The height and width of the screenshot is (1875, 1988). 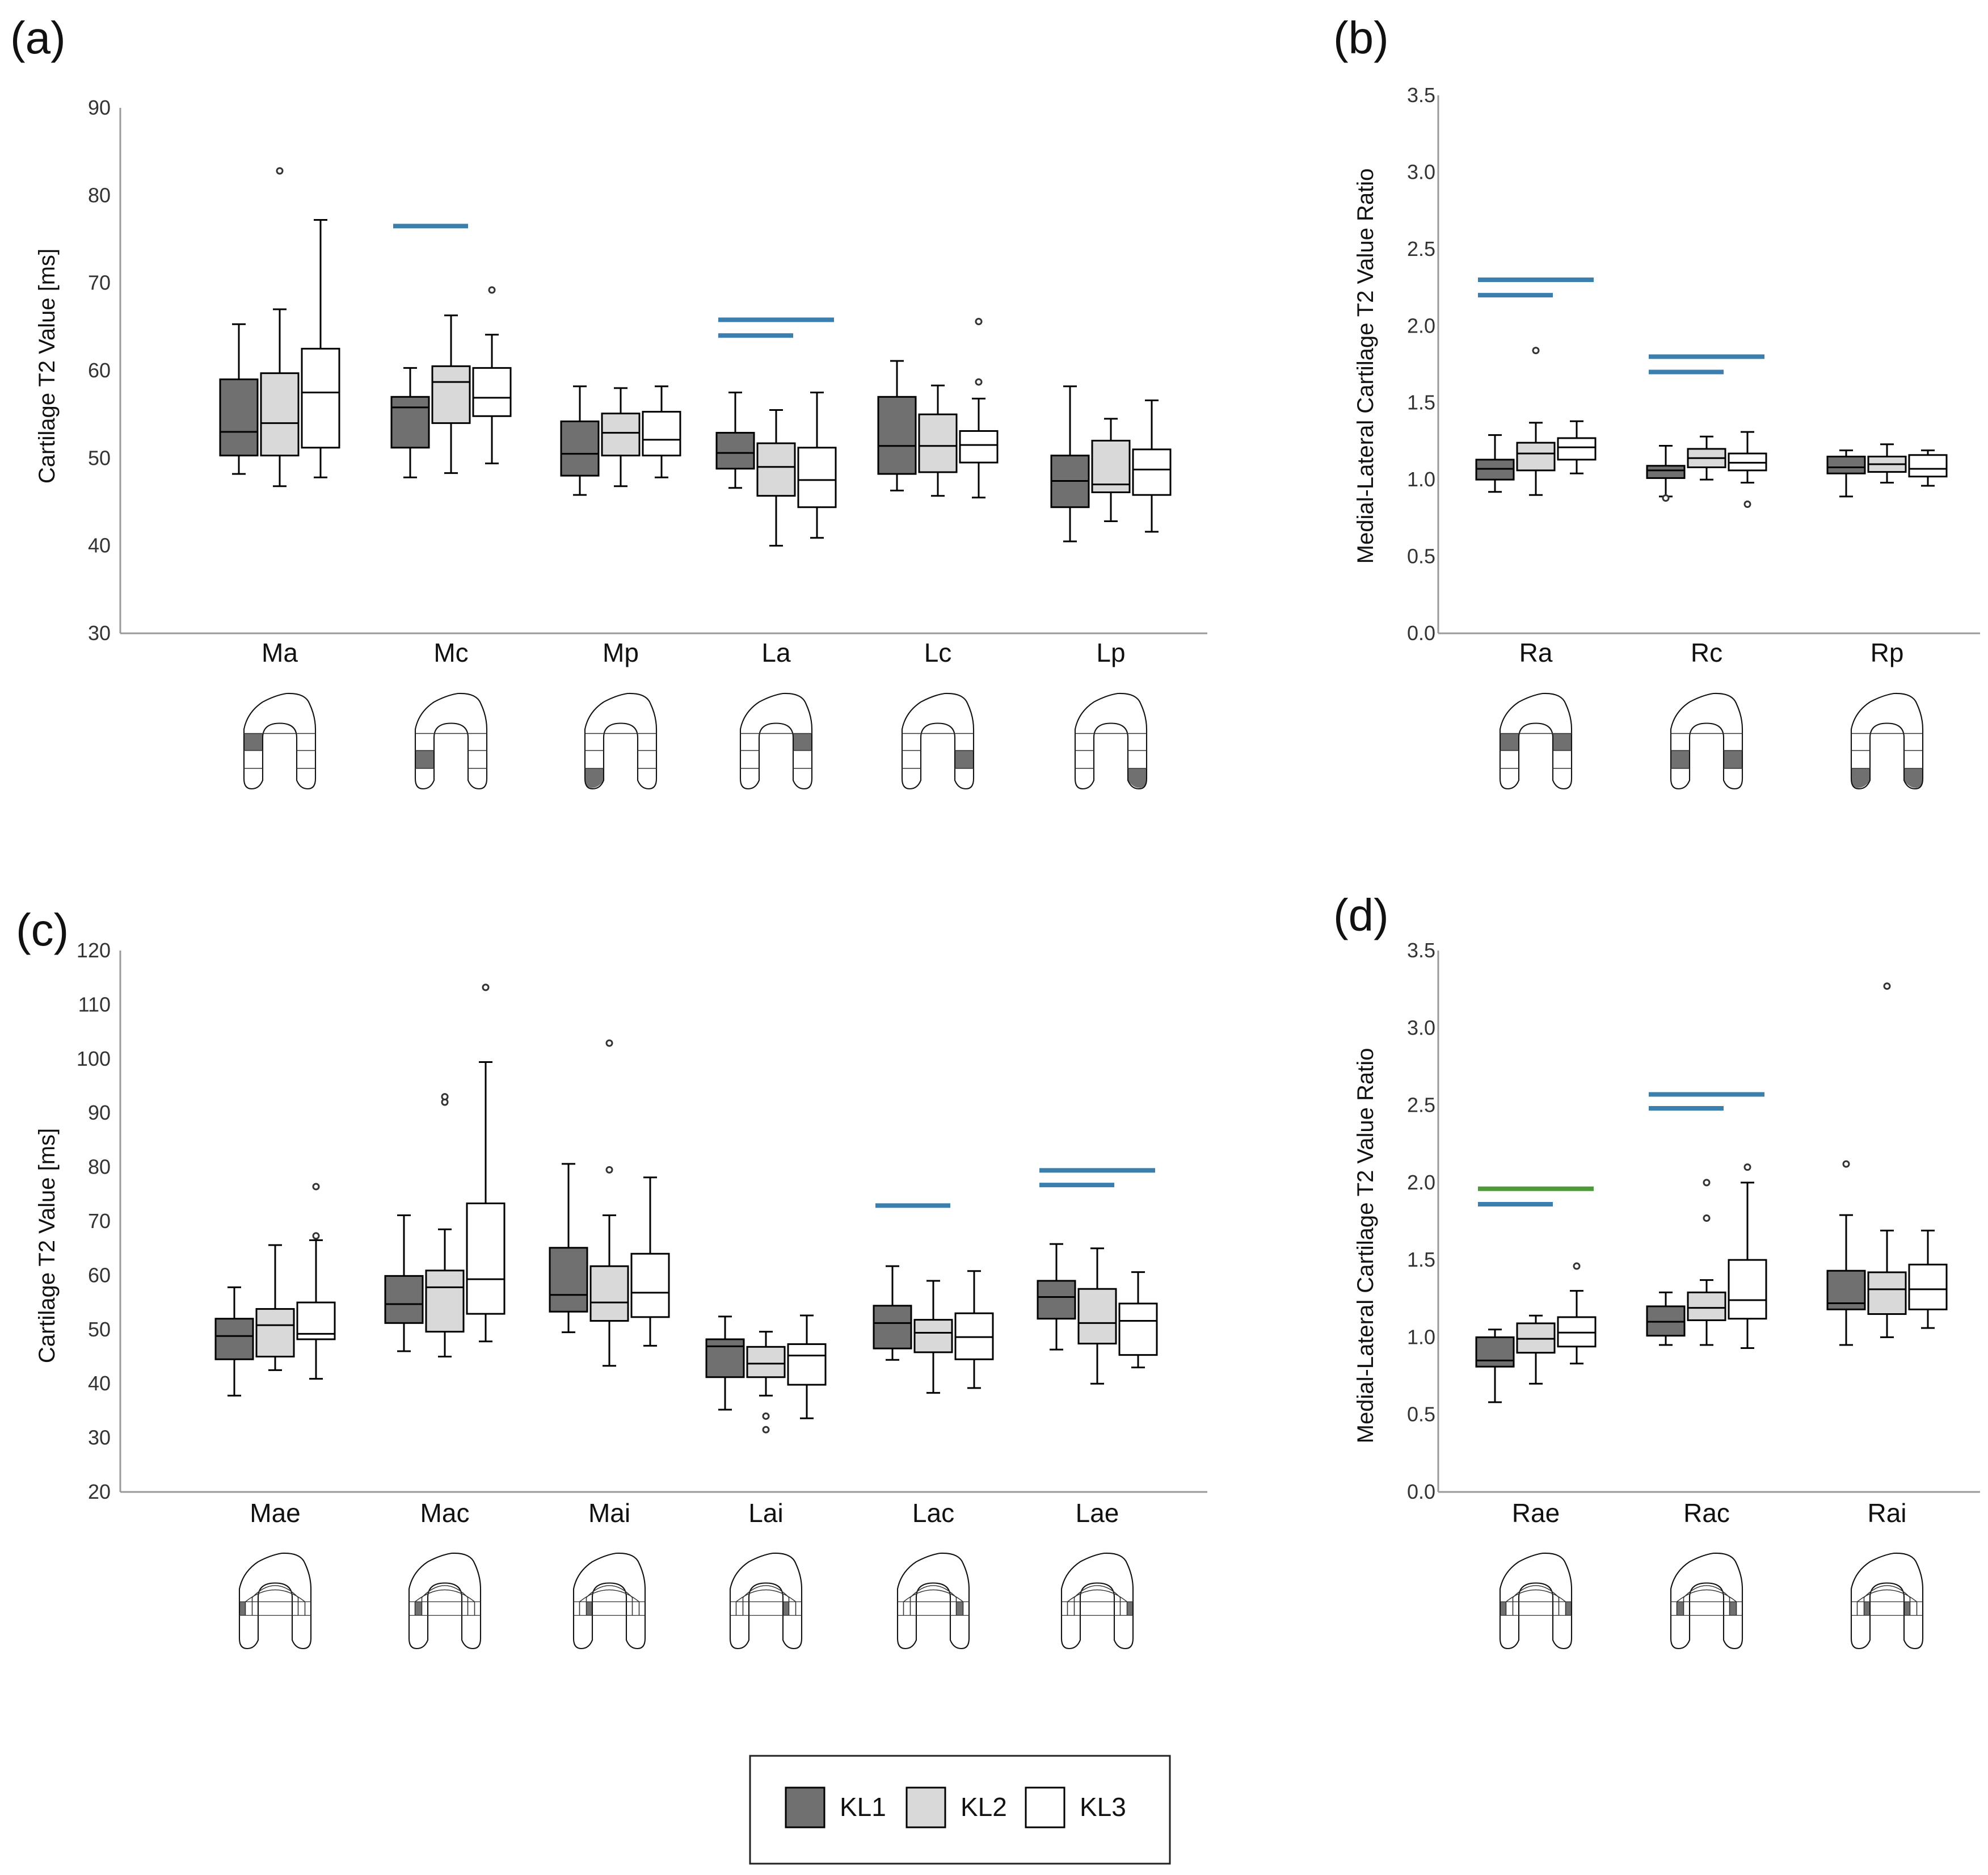 What do you see at coordinates (1103, 1807) in the screenshot?
I see `legend-label-kl3: KL3` at bounding box center [1103, 1807].